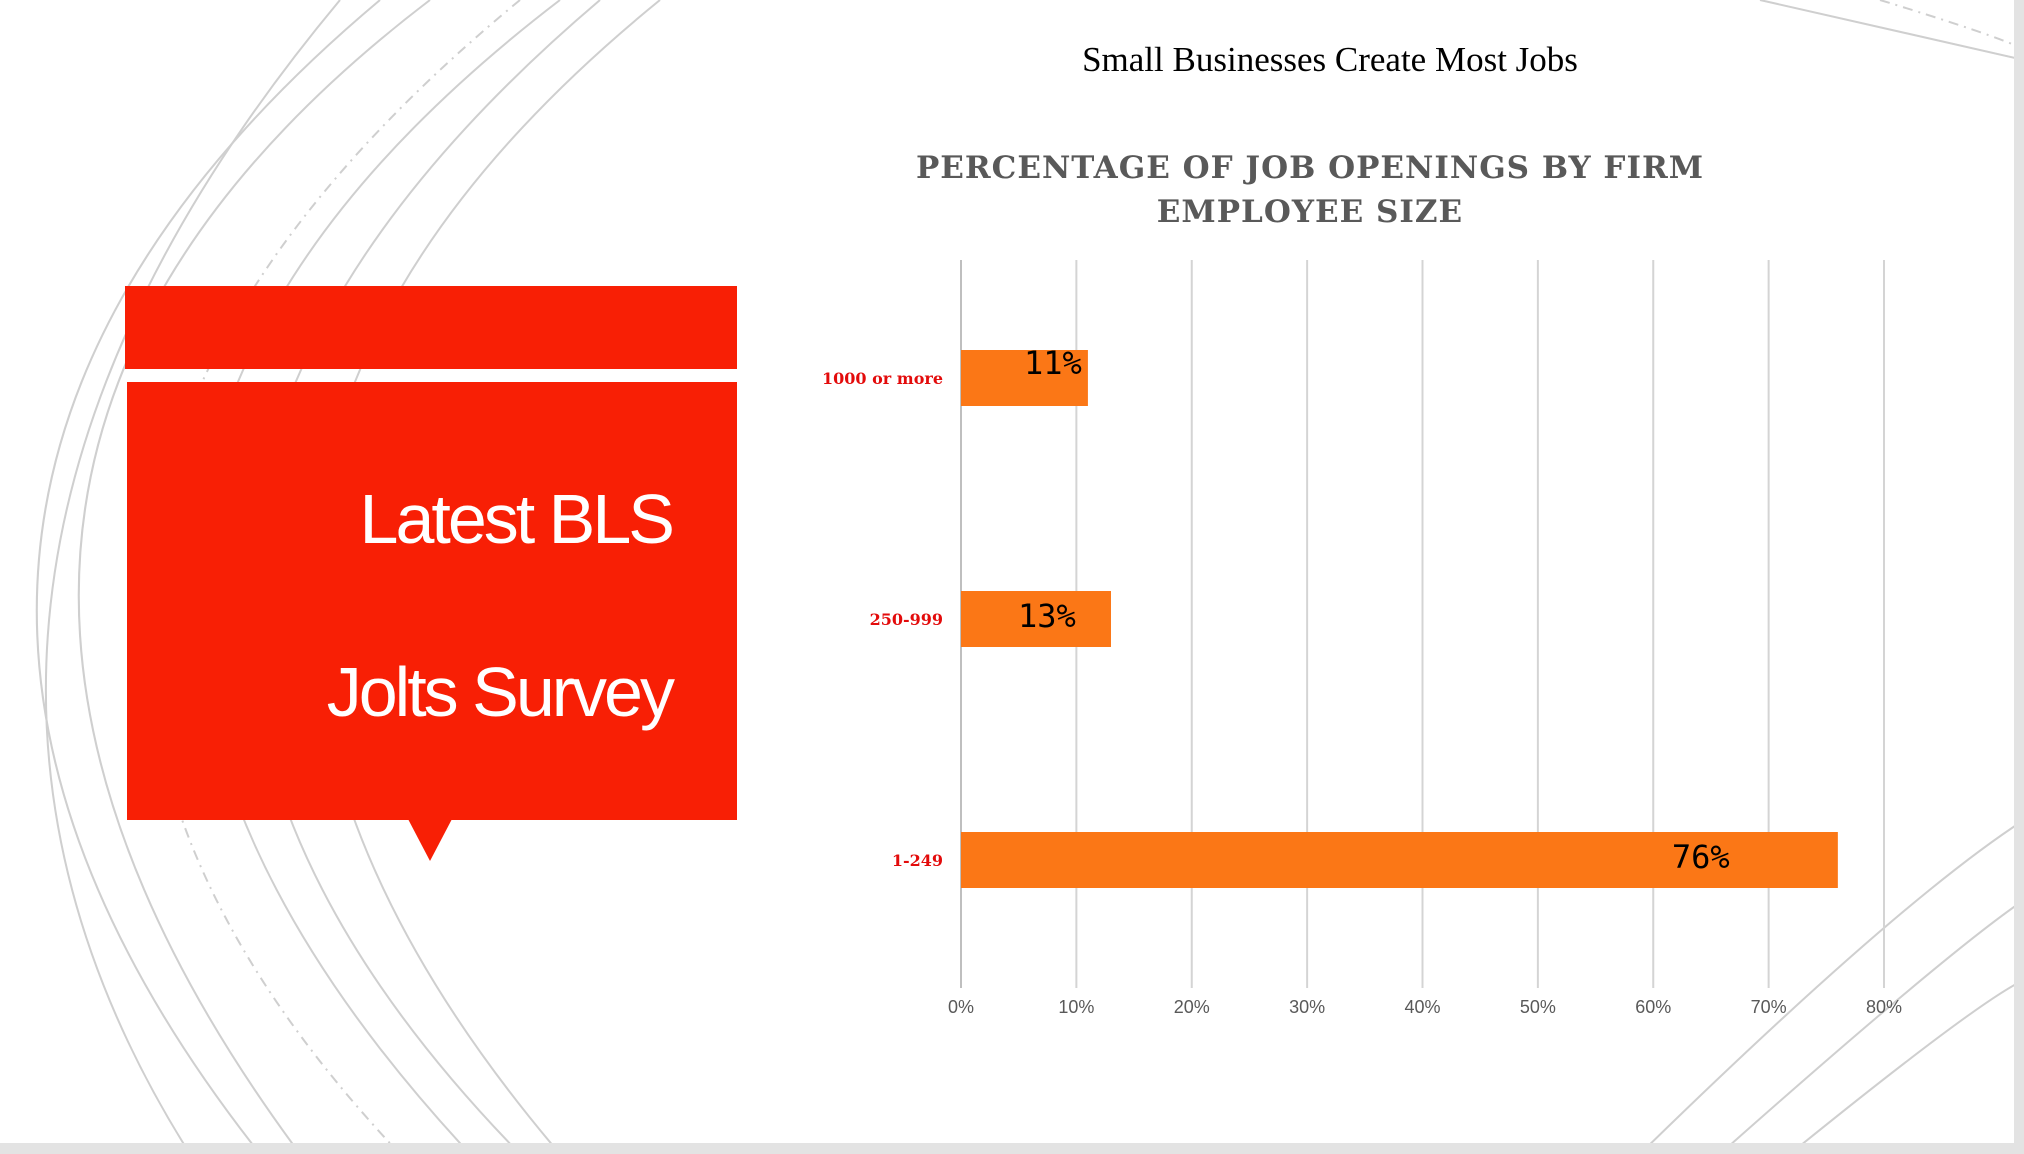 The image size is (2024, 1154). Describe the element at coordinates (1330, 59) in the screenshot. I see `slide-subtitle: Small Businesses Create Most Jobs` at that location.